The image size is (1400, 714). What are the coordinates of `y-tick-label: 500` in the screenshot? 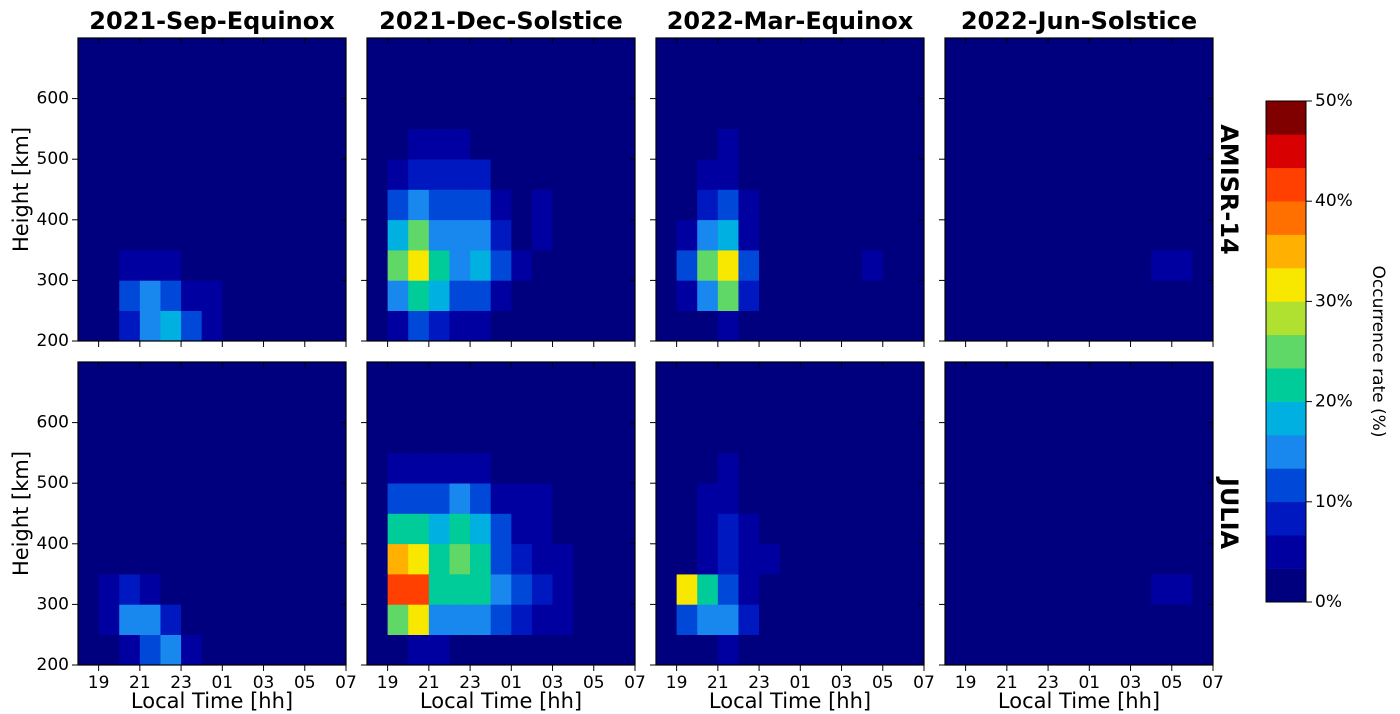 It's located at (53, 483).